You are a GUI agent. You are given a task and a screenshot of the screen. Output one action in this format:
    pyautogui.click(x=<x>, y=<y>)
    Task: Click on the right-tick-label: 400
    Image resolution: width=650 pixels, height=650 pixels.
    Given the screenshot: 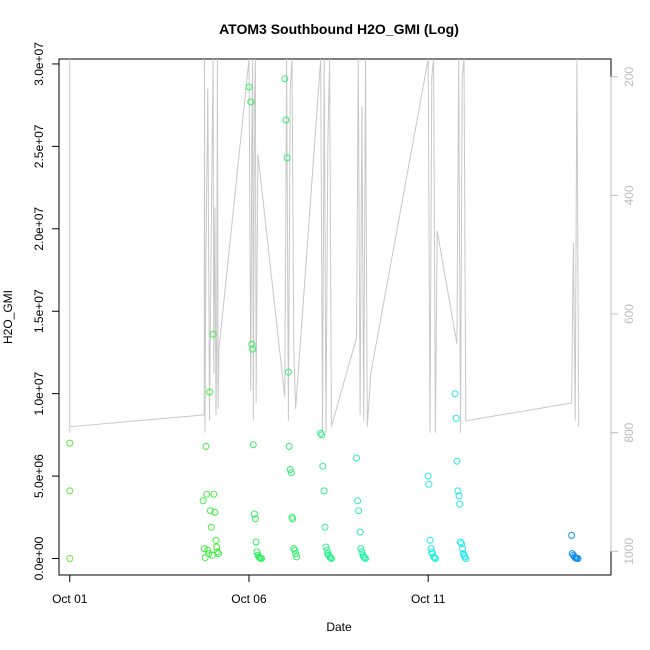 What is the action you would take?
    pyautogui.click(x=629, y=195)
    